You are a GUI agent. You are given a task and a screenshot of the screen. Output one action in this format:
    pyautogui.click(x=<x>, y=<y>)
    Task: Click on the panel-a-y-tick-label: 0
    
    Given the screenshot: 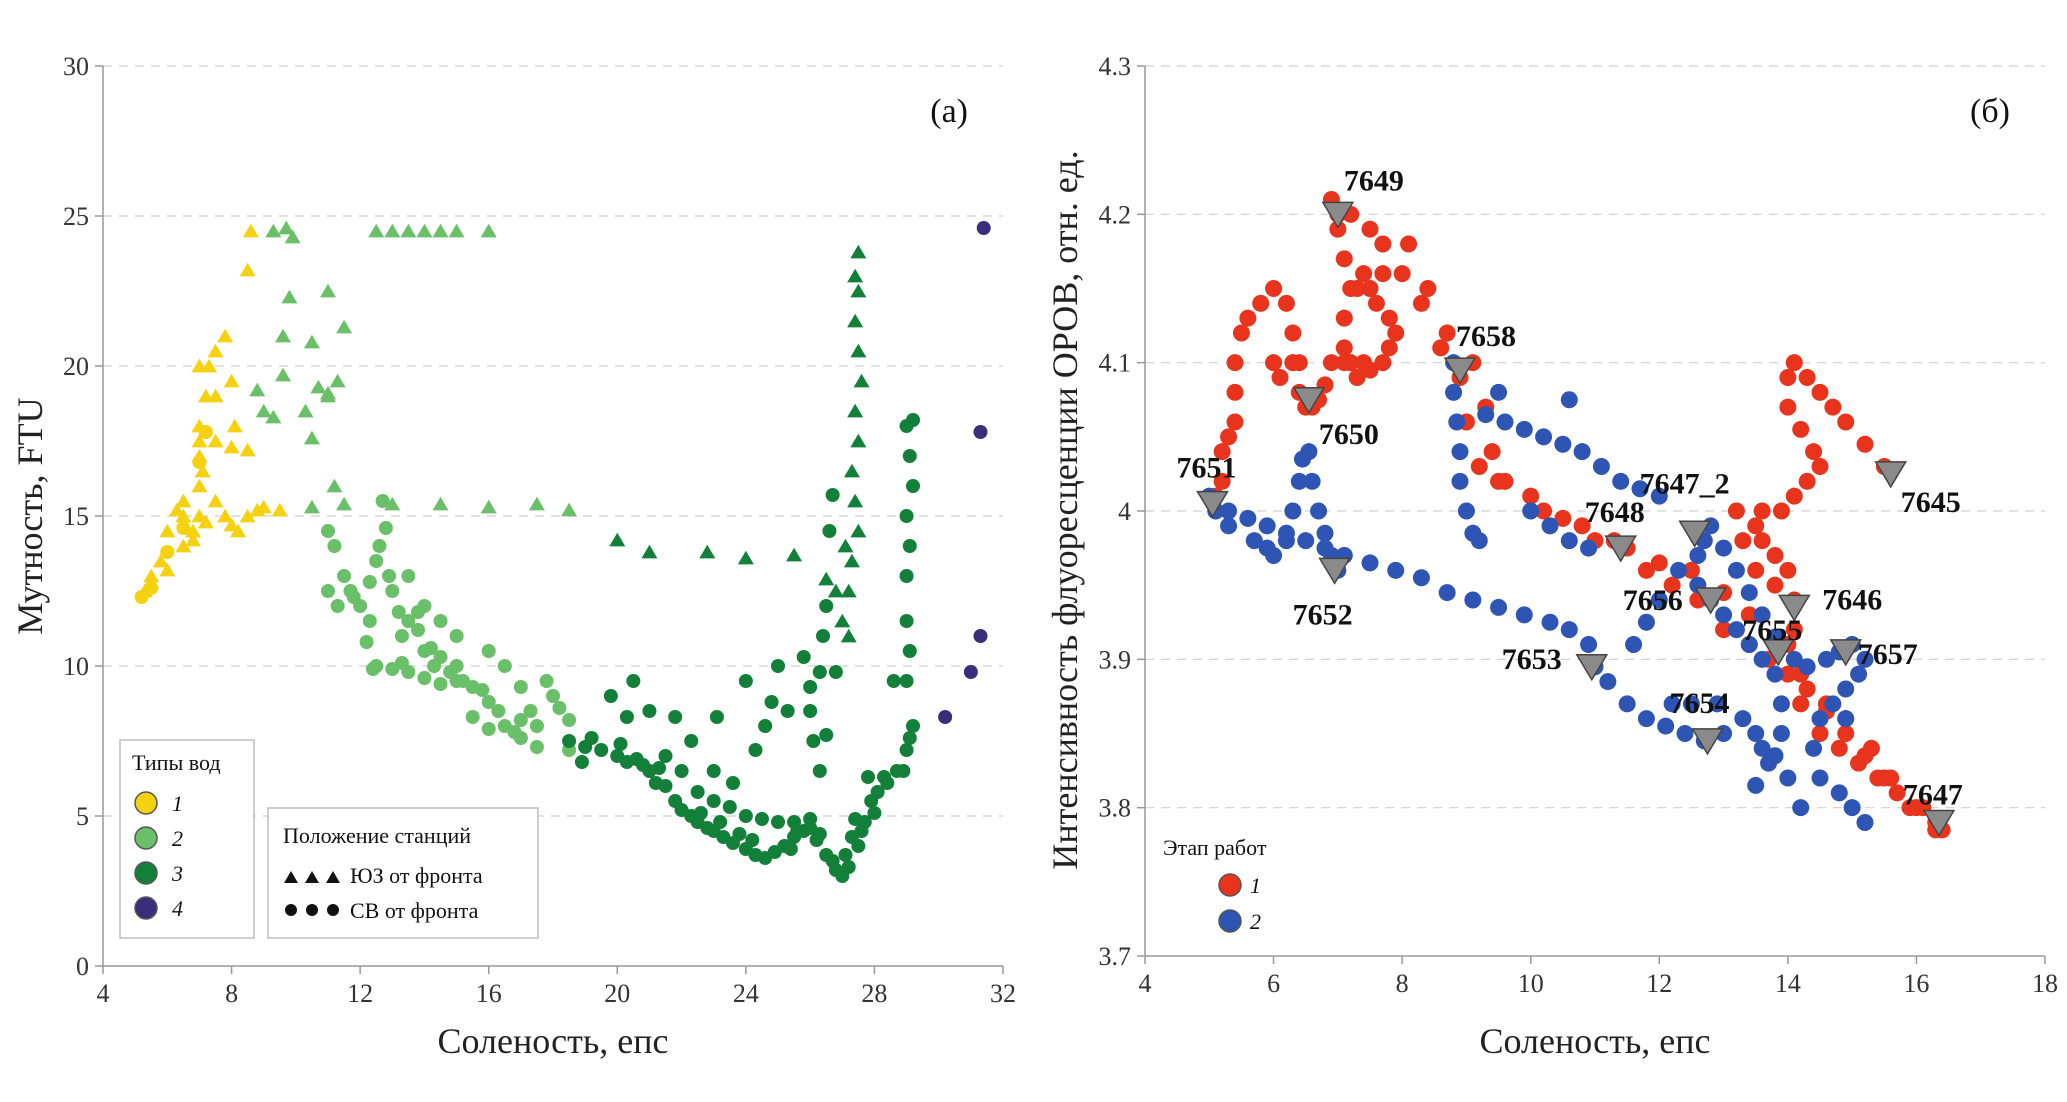 What is the action you would take?
    pyautogui.click(x=82, y=966)
    